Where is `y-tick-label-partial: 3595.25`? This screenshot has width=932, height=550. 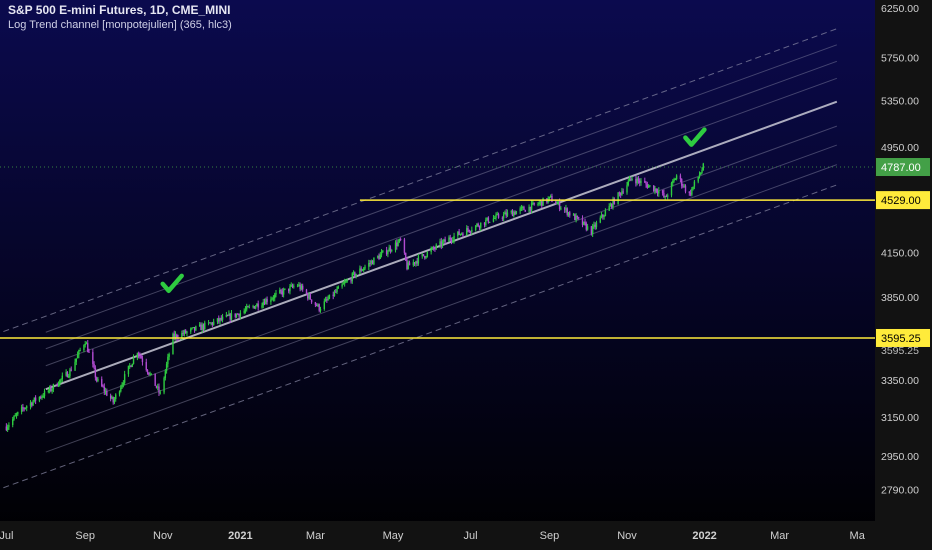 y-tick-label-partial: 3595.25 is located at coordinates (900, 351).